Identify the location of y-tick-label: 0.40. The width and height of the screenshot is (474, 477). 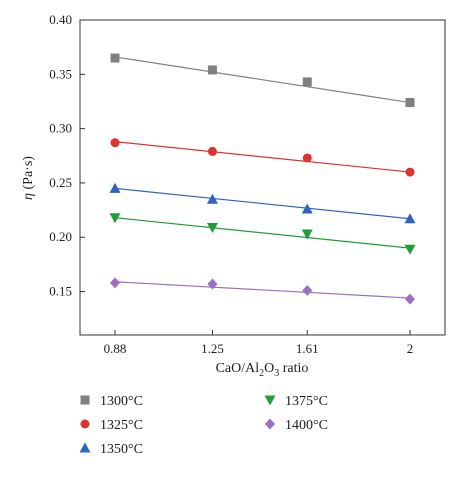
(60, 19).